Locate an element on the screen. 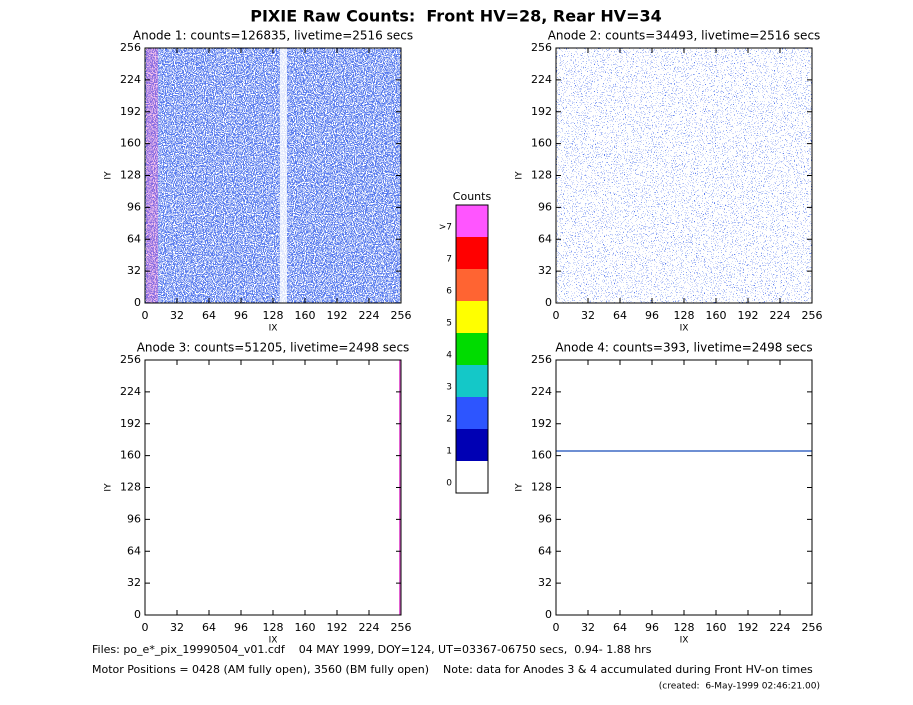 The width and height of the screenshot is (913, 705). colorbar-label: 2 is located at coordinates (449, 420).